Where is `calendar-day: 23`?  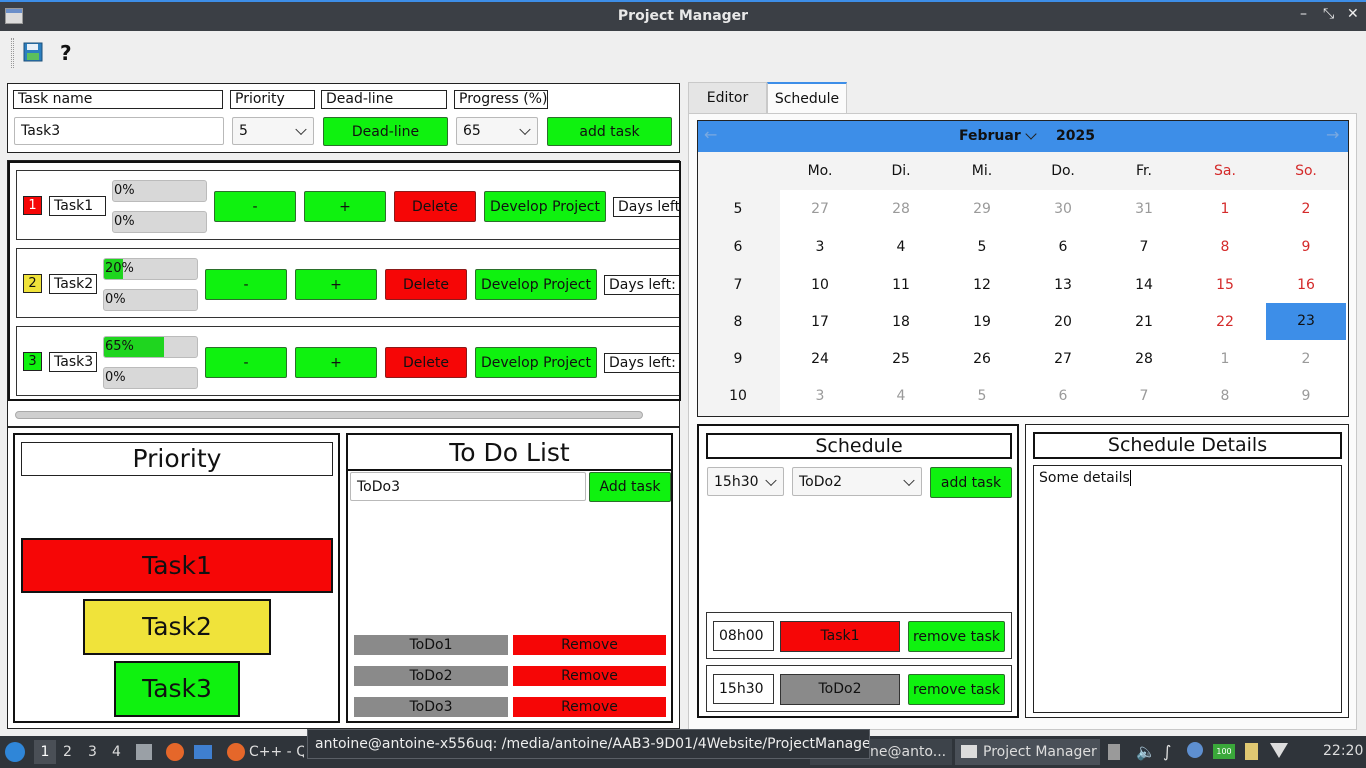 calendar-day: 23 is located at coordinates (1306, 321).